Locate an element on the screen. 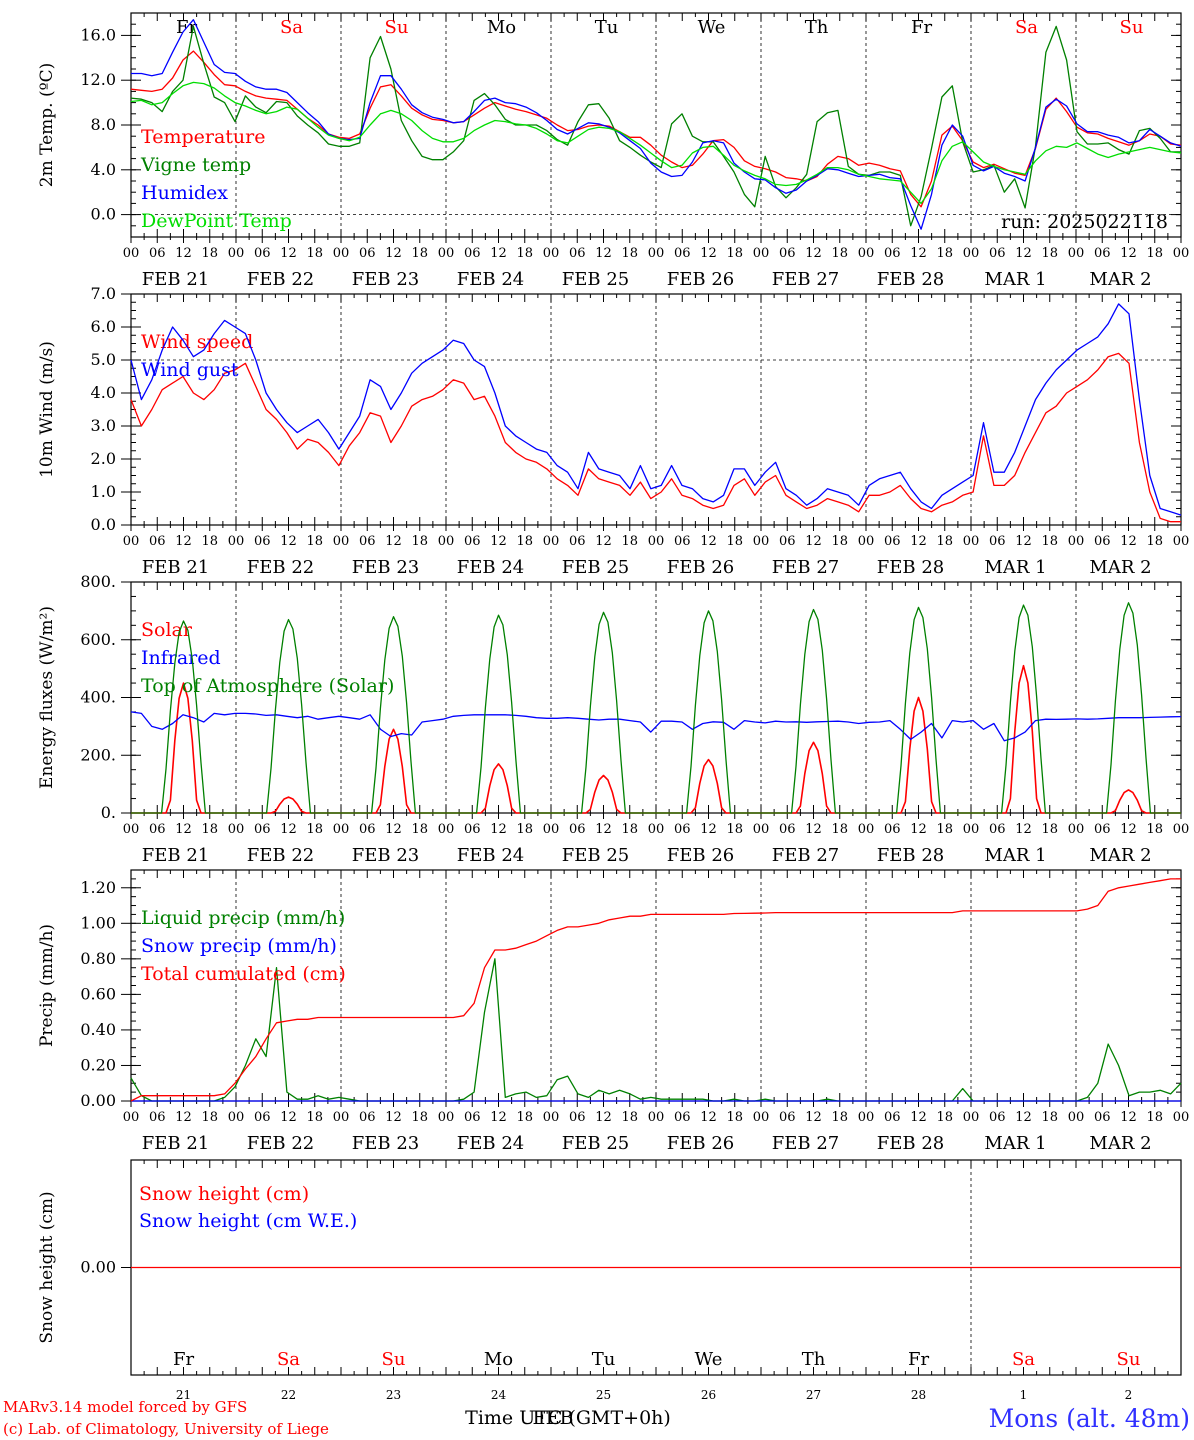  weekday-label: Sa is located at coordinates (291, 27).